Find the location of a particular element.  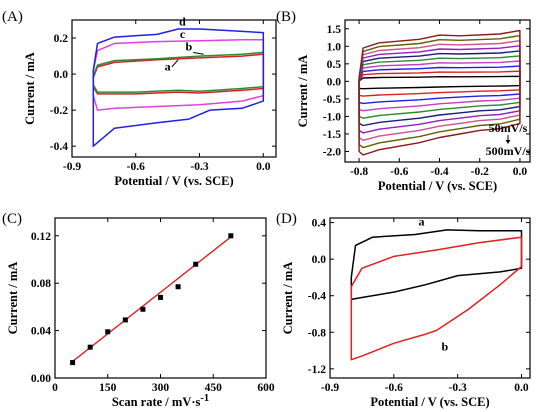

y-tick-label: 0.4 is located at coordinates (319, 224).